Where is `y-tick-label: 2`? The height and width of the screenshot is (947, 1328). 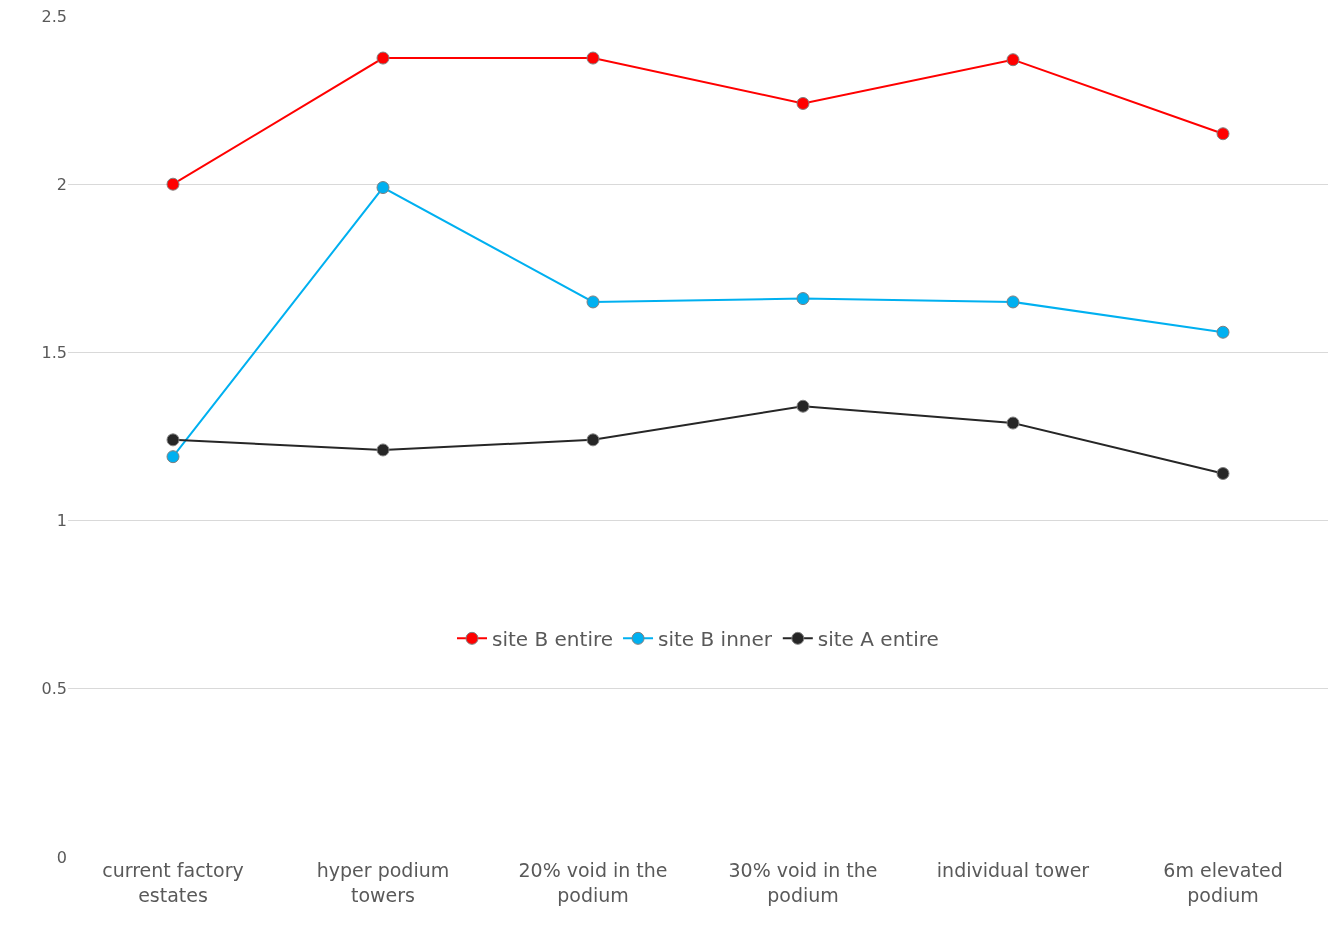 y-tick-label: 2 is located at coordinates (61, 184).